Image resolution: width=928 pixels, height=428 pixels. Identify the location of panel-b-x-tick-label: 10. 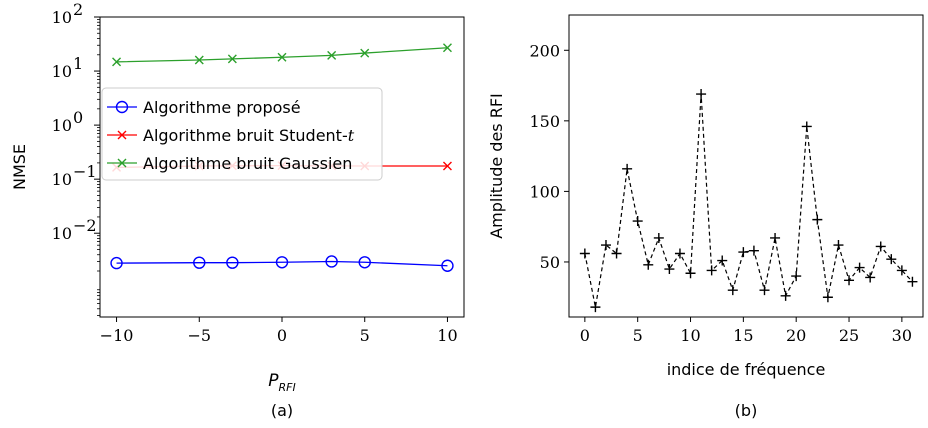
(690, 335).